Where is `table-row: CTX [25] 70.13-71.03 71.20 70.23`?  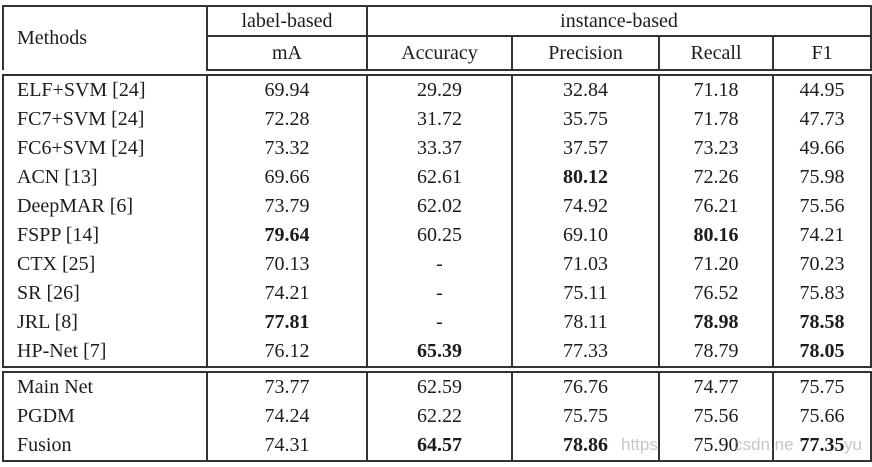 table-row: CTX [25] 70.13-71.03 71.20 70.23 is located at coordinates (437, 264).